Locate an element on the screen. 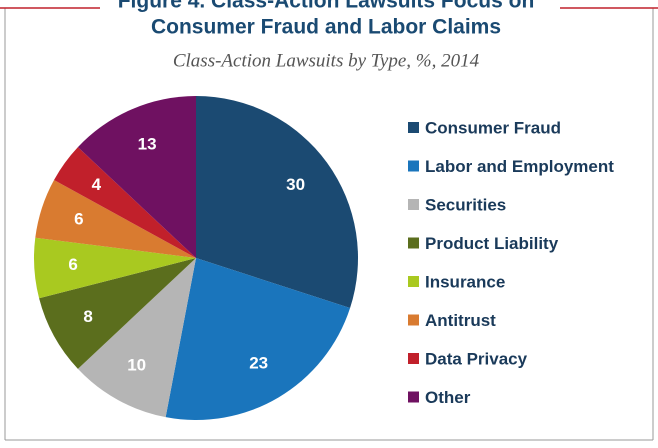 The image size is (658, 448). chart-subtitle: Class-Action Lawsuits by Type, %, 2014 is located at coordinates (326, 60).